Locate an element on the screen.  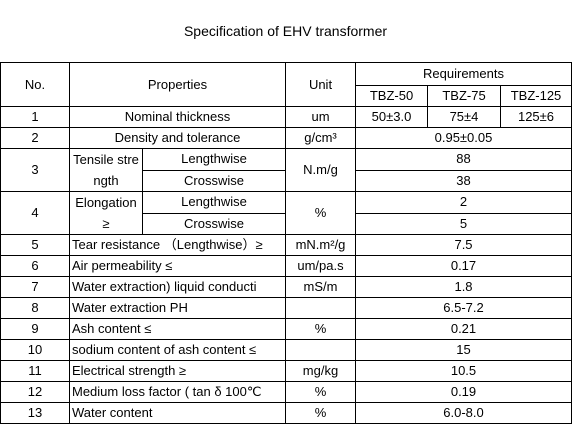
unit: um is located at coordinates (320, 117).